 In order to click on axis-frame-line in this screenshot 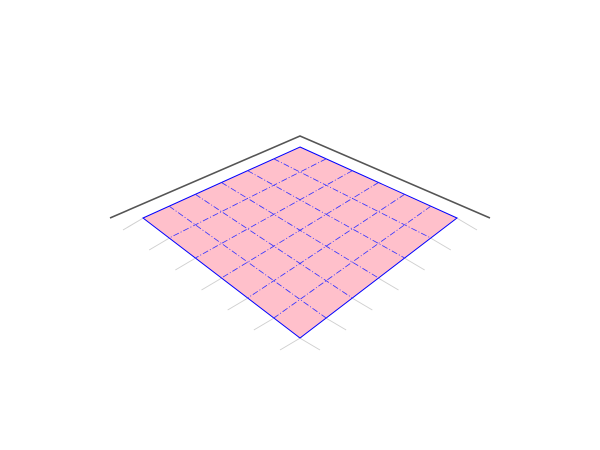, I will do `click(300, 177)`.